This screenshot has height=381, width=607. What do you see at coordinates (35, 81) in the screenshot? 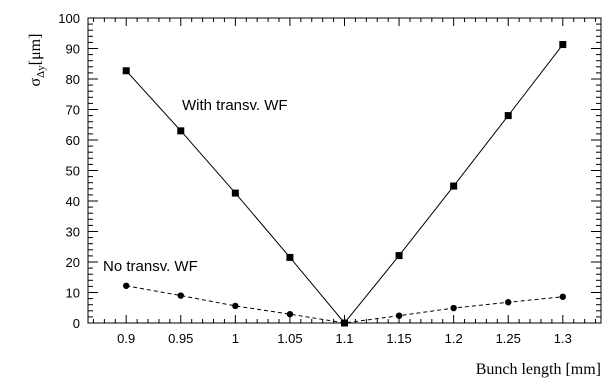
I see `y-axis-label-main: σ` at bounding box center [35, 81].